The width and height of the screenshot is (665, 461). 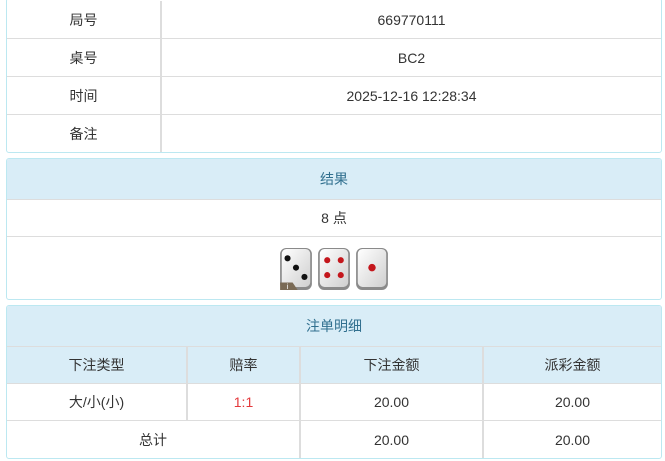 I want to click on round-number: 669770111, so click(x=411, y=19).